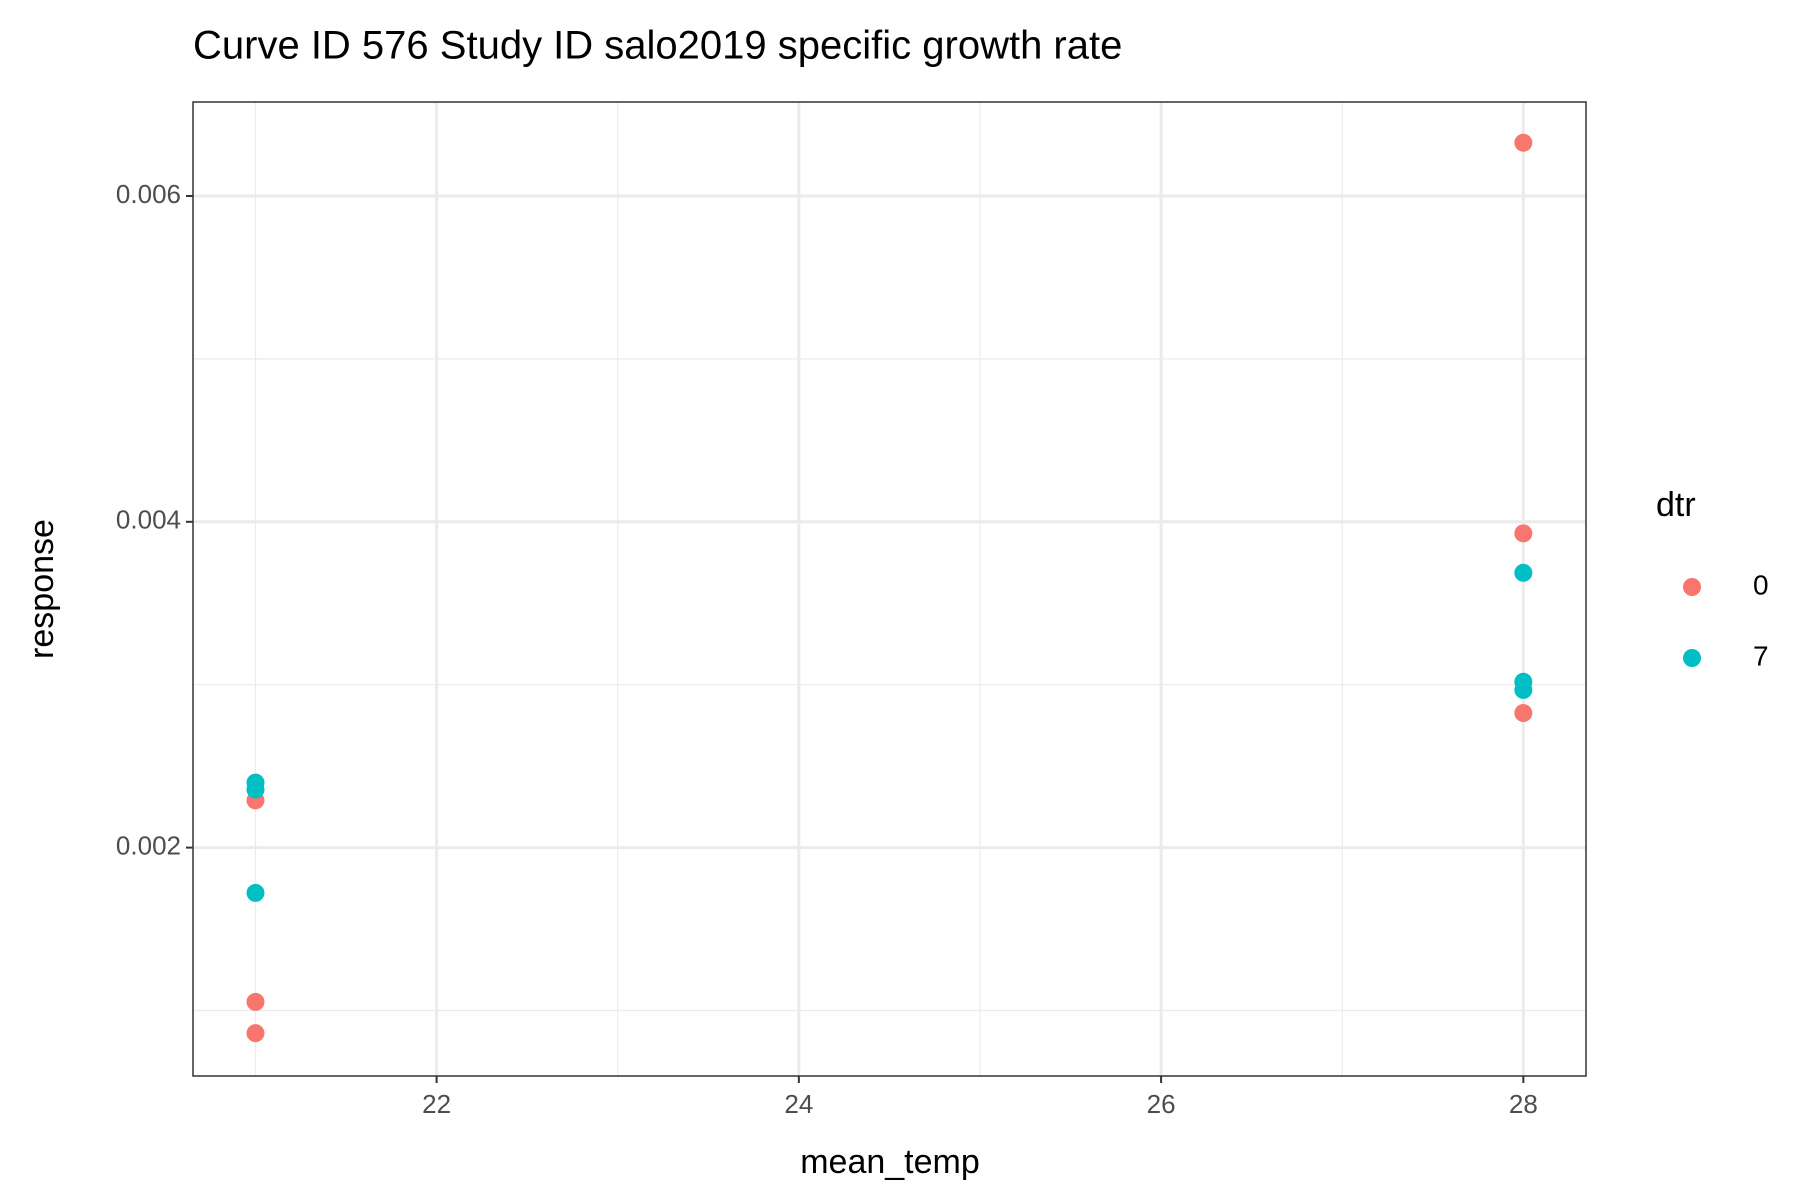  What do you see at coordinates (148, 845) in the screenshot?
I see `y-tick-label: 0.002` at bounding box center [148, 845].